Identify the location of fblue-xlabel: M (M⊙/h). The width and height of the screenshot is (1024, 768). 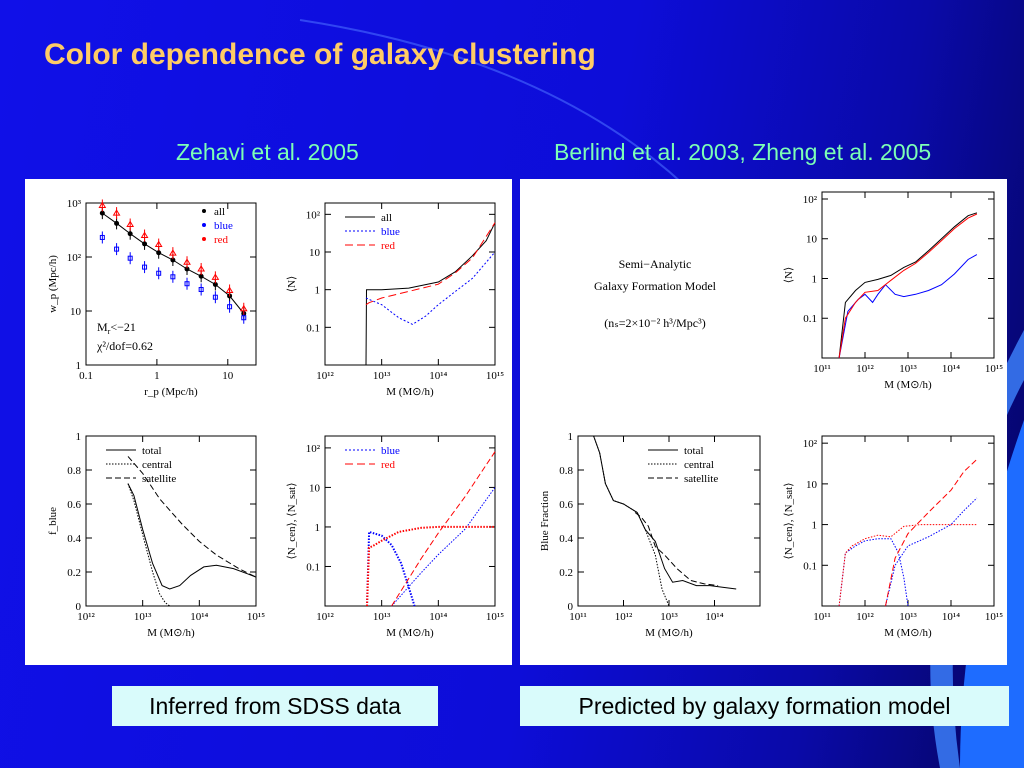
(171, 633).